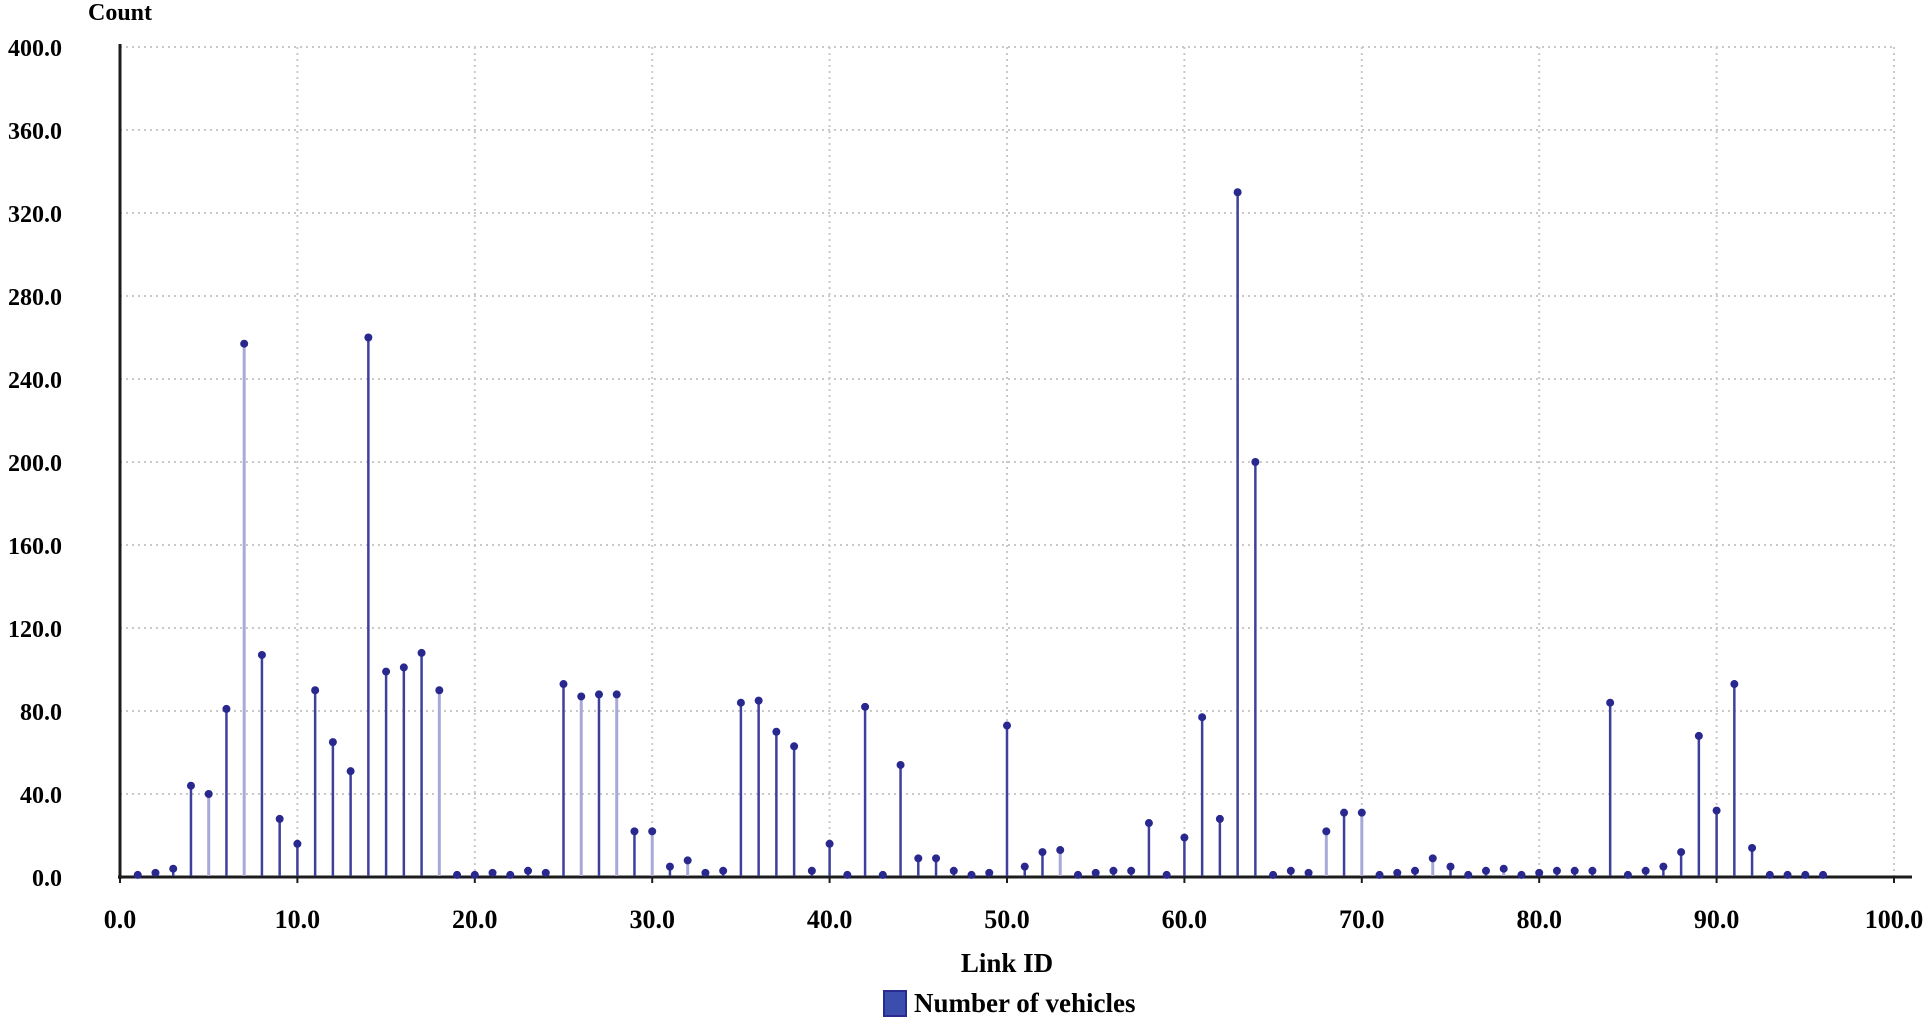 This screenshot has height=1036, width=1928. What do you see at coordinates (830, 919) in the screenshot?
I see `x-tick-label: 40.0` at bounding box center [830, 919].